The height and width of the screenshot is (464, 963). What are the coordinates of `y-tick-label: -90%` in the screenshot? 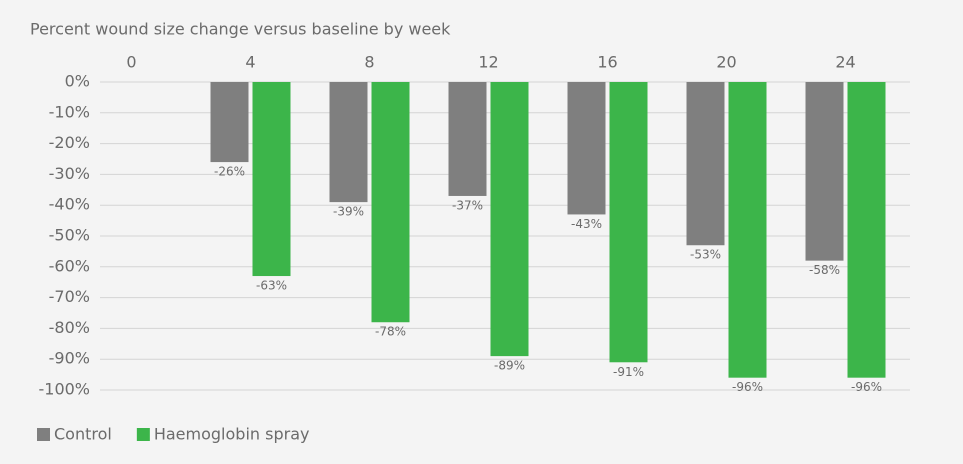 It's located at (69, 358).